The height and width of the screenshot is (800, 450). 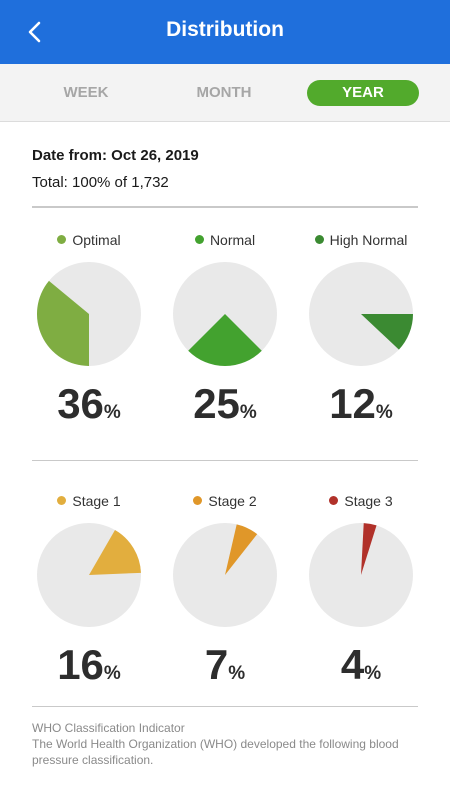 What do you see at coordinates (115, 155) in the screenshot?
I see `date-from-label: Date from: Oct 26, 2019` at bounding box center [115, 155].